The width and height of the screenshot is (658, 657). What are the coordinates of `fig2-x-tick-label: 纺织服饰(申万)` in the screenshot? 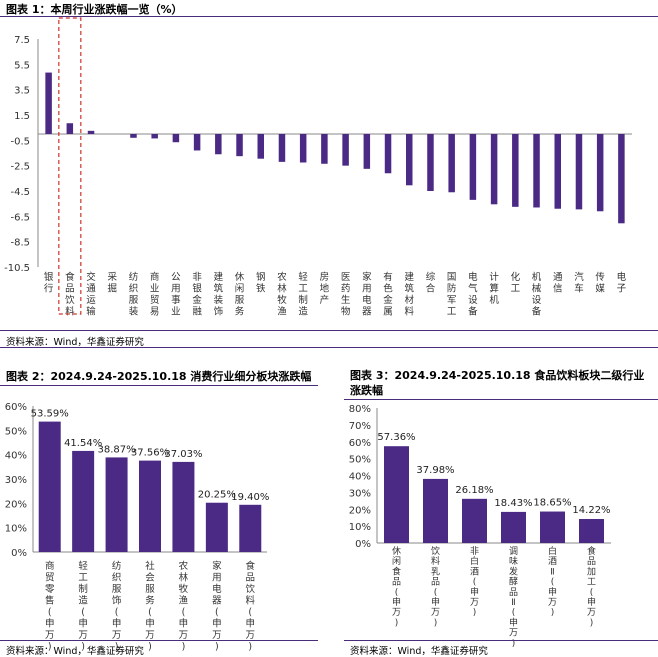 It's located at (117, 606).